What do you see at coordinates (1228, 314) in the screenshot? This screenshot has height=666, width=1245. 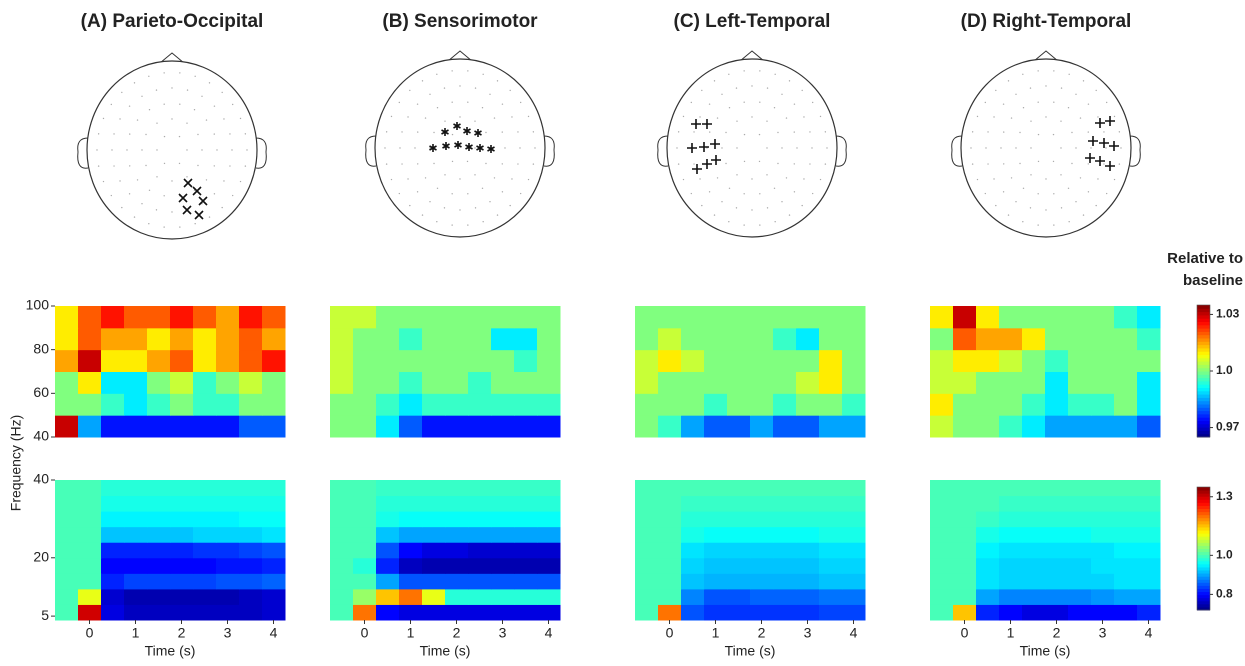 I see `colorbar-tick-label: 1.03` at bounding box center [1228, 314].